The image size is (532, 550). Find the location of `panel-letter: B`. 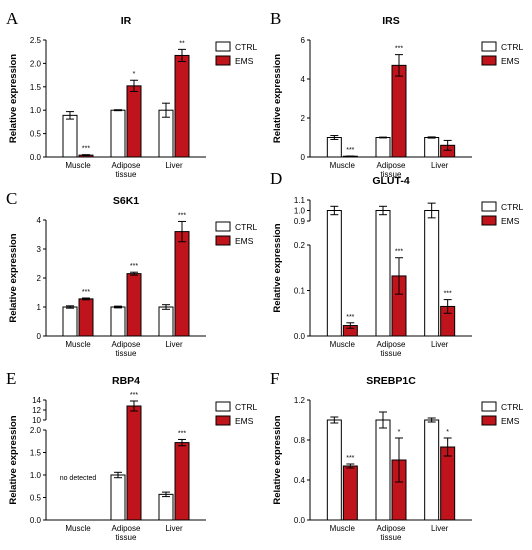

panel-letter: B is located at coordinates (275, 18).